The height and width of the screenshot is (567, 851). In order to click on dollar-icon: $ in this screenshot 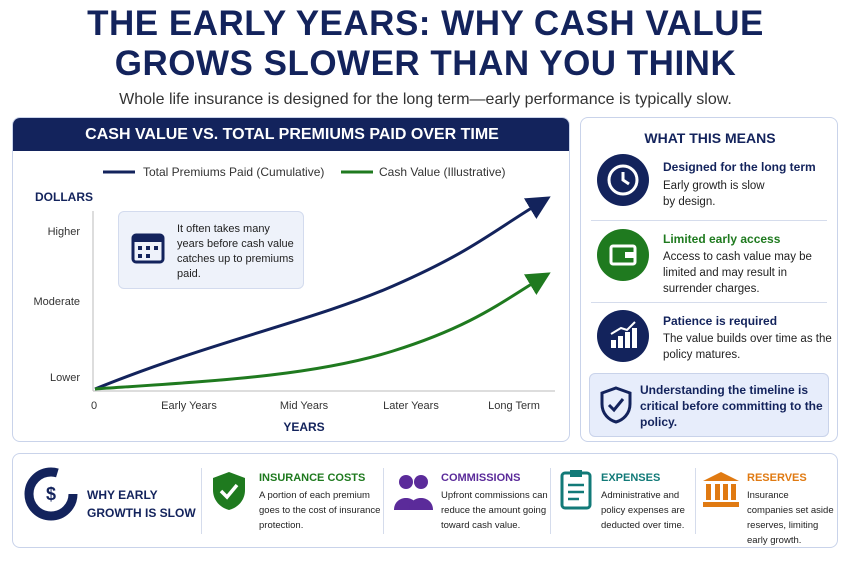, I will do `click(51, 494)`.